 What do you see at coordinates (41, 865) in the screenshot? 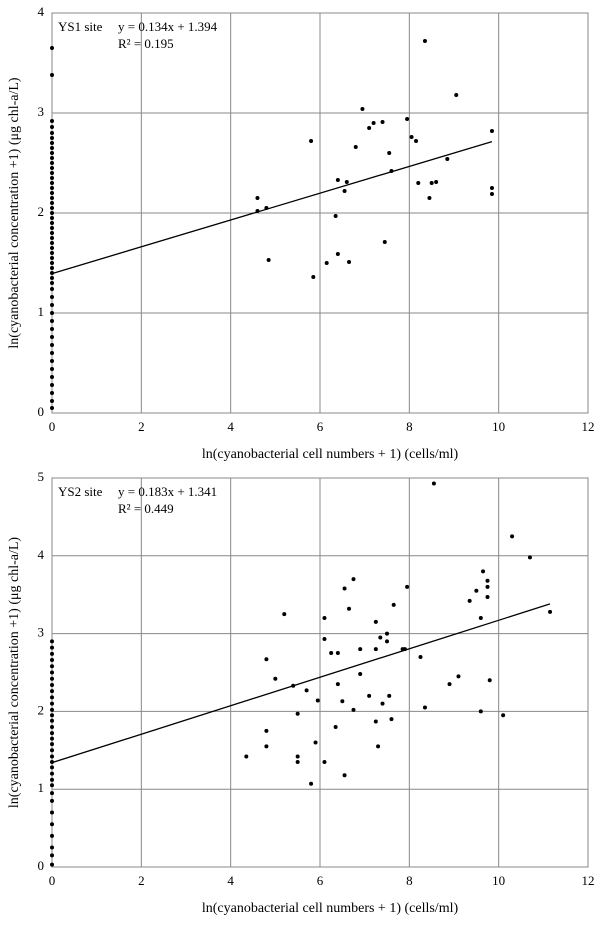
I see `y-tick-label: 0` at bounding box center [41, 865].